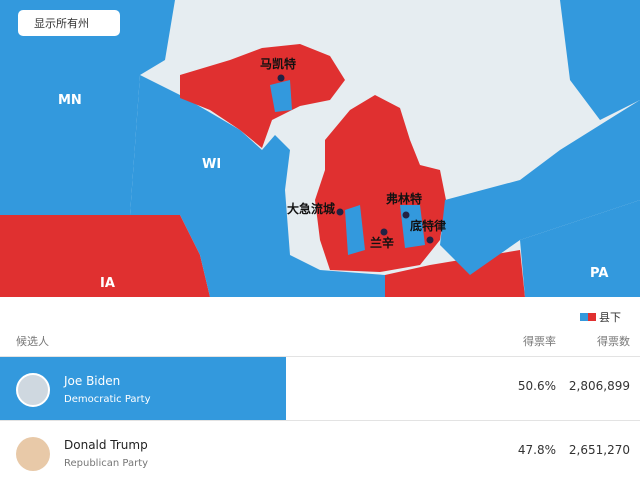  I want to click on party: Democratic Party, so click(107, 399).